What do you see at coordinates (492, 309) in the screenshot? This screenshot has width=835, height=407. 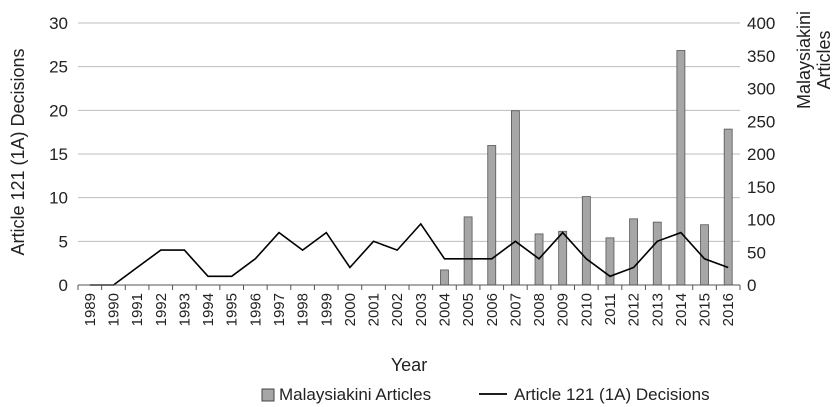 I see `x-tick-label: 2006` at bounding box center [492, 309].